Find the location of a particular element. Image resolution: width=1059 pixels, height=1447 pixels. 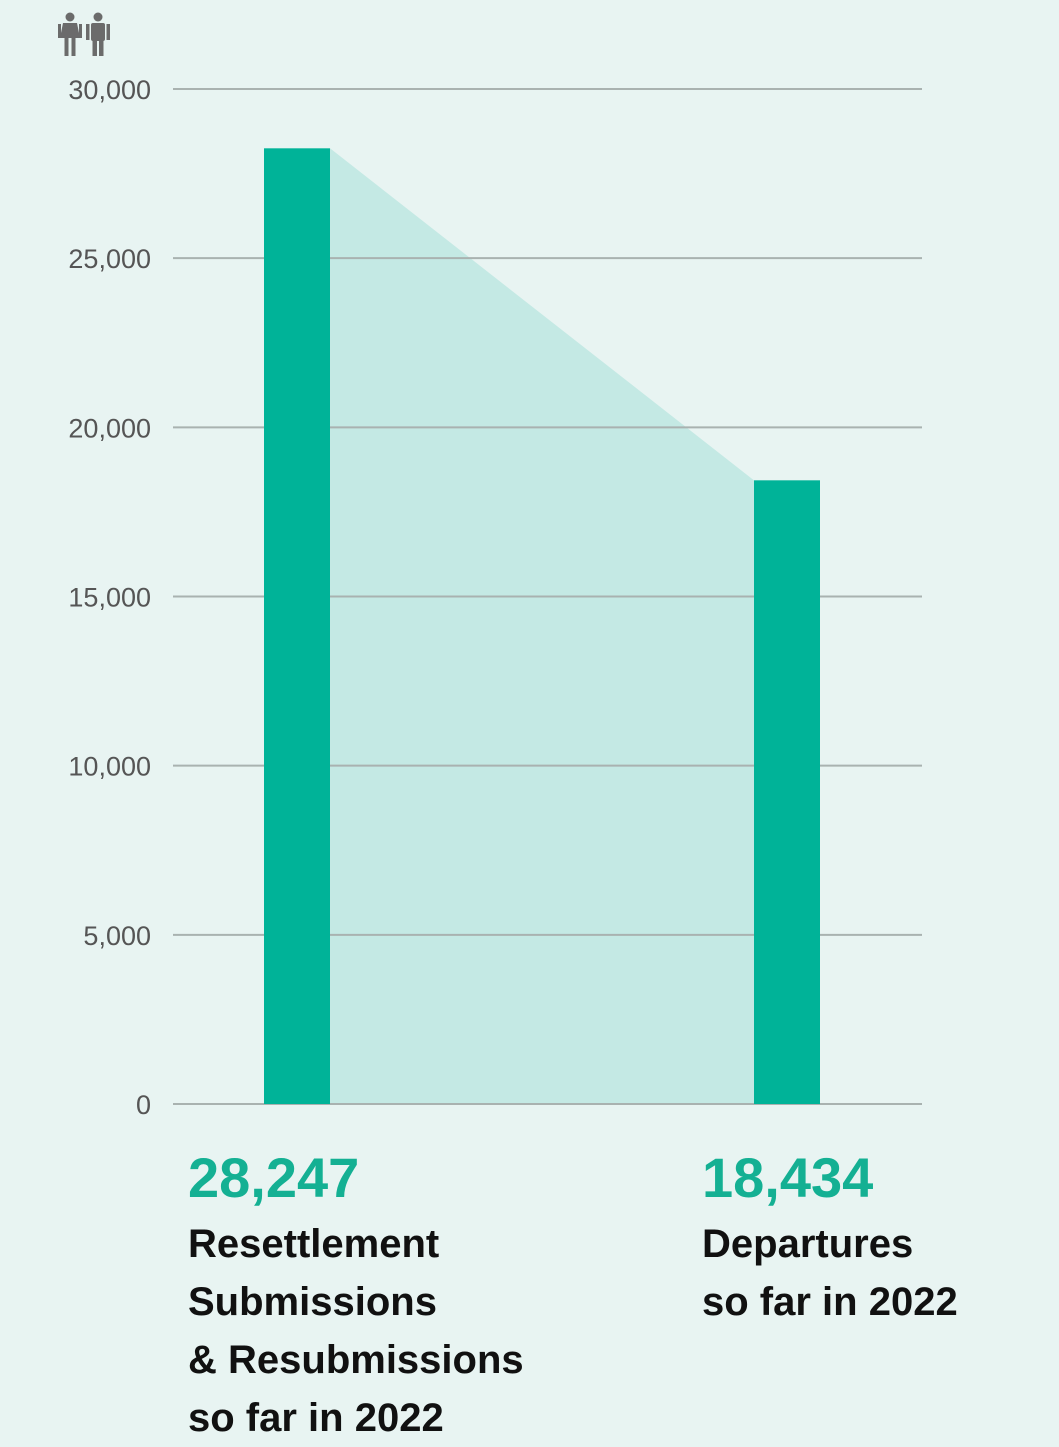

people-icon is located at coordinates (84, 34).